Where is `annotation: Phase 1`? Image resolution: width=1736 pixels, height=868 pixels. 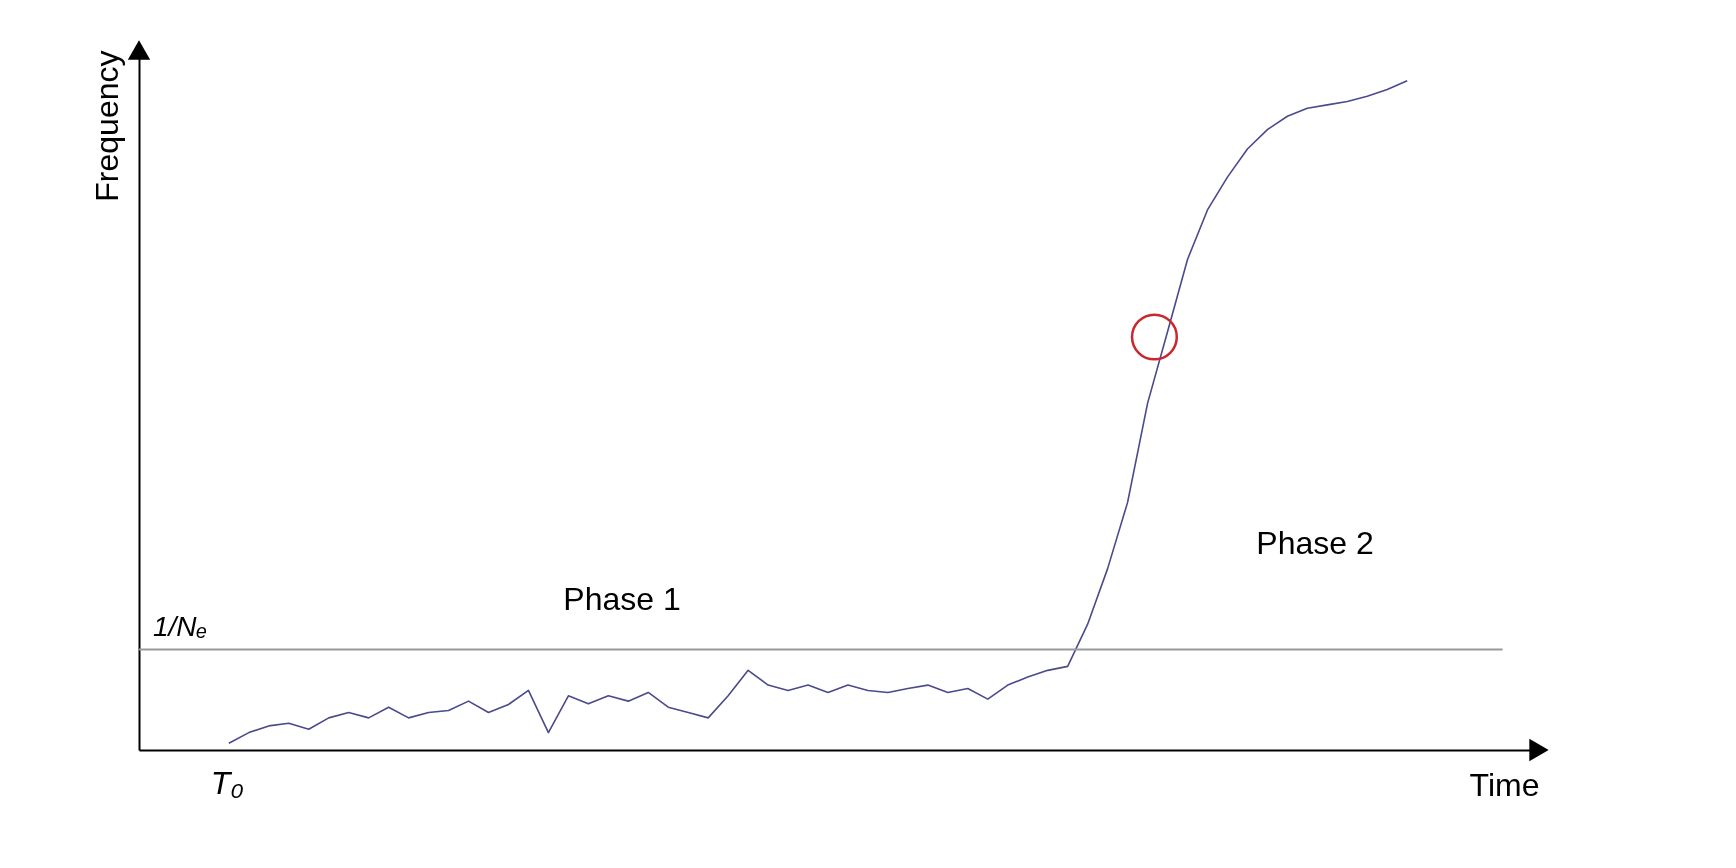 annotation: Phase 1 is located at coordinates (622, 598).